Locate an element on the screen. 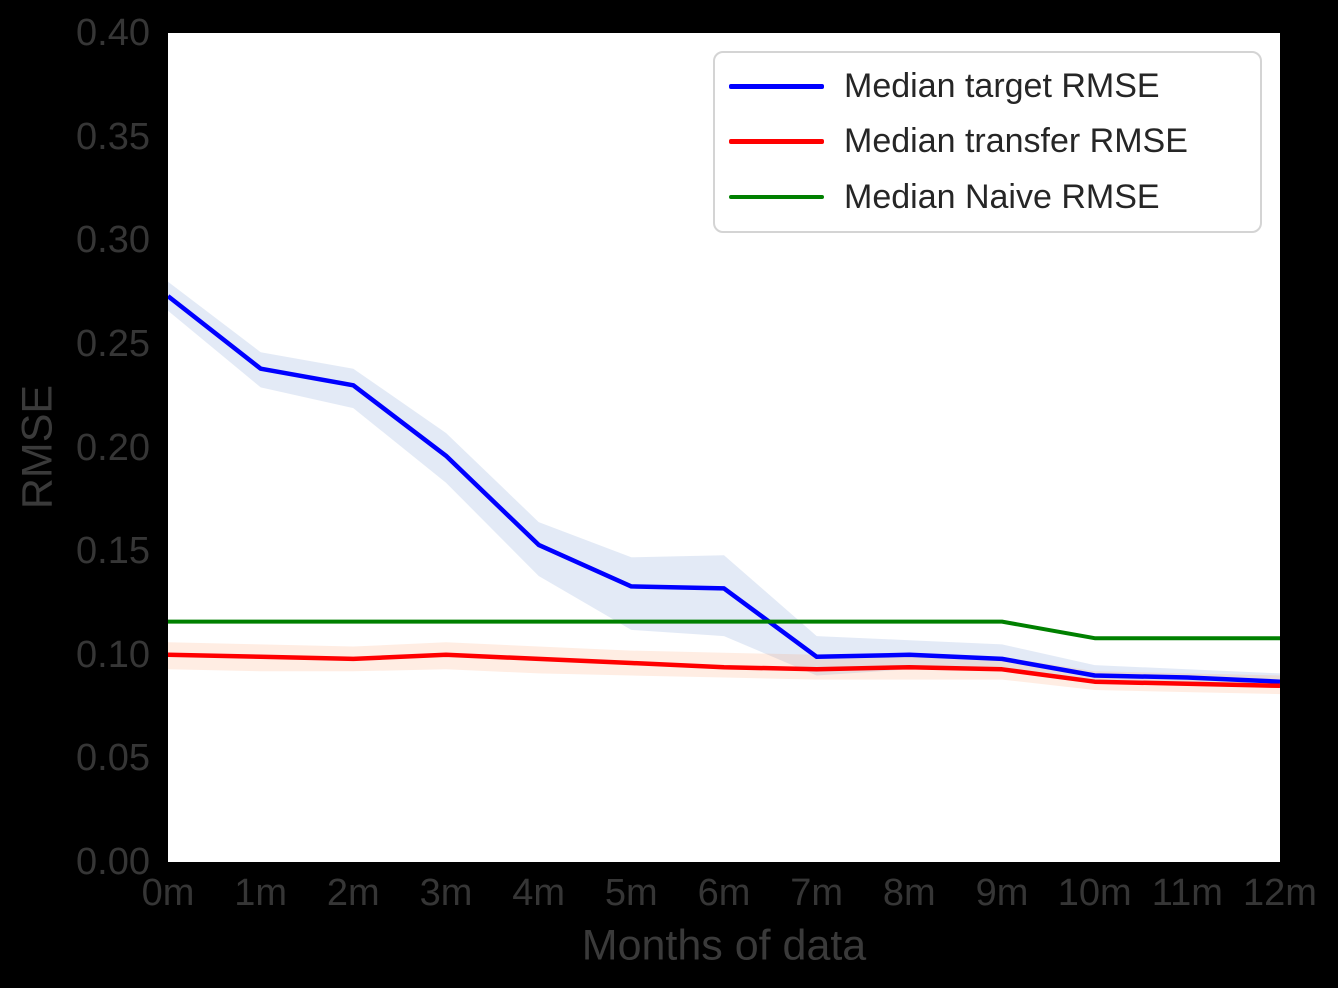 This screenshot has height=988, width=1338. line-transfer is located at coordinates (724, 670).